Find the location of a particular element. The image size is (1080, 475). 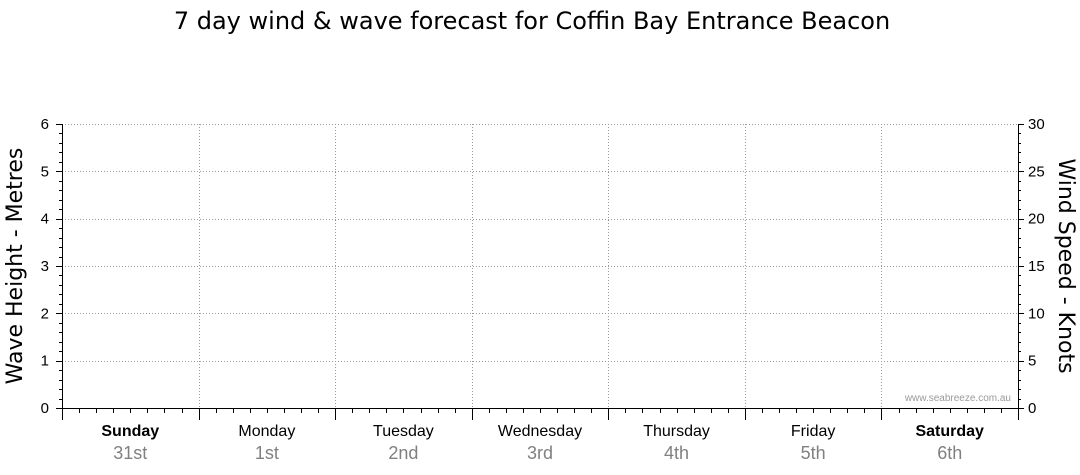

left-tick-label: 1 is located at coordinates (45, 361).